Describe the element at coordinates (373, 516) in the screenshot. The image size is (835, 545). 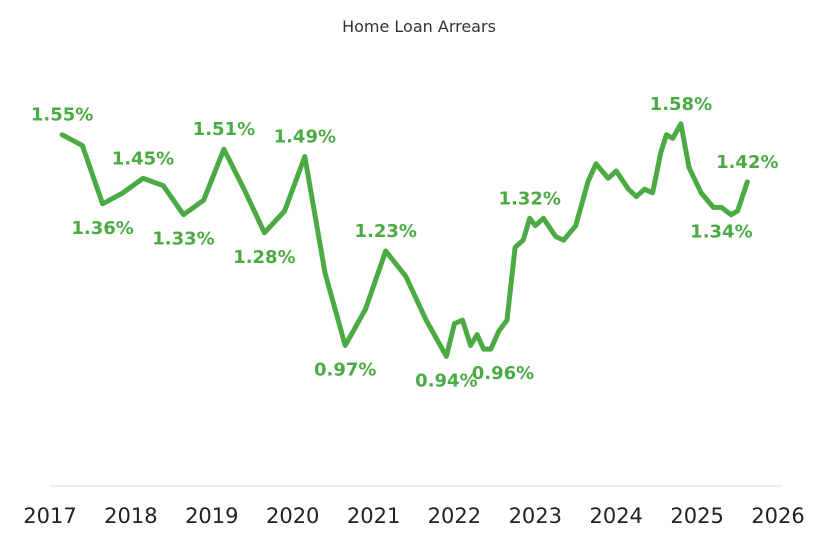
I see `x-tick-label: 2021` at that location.